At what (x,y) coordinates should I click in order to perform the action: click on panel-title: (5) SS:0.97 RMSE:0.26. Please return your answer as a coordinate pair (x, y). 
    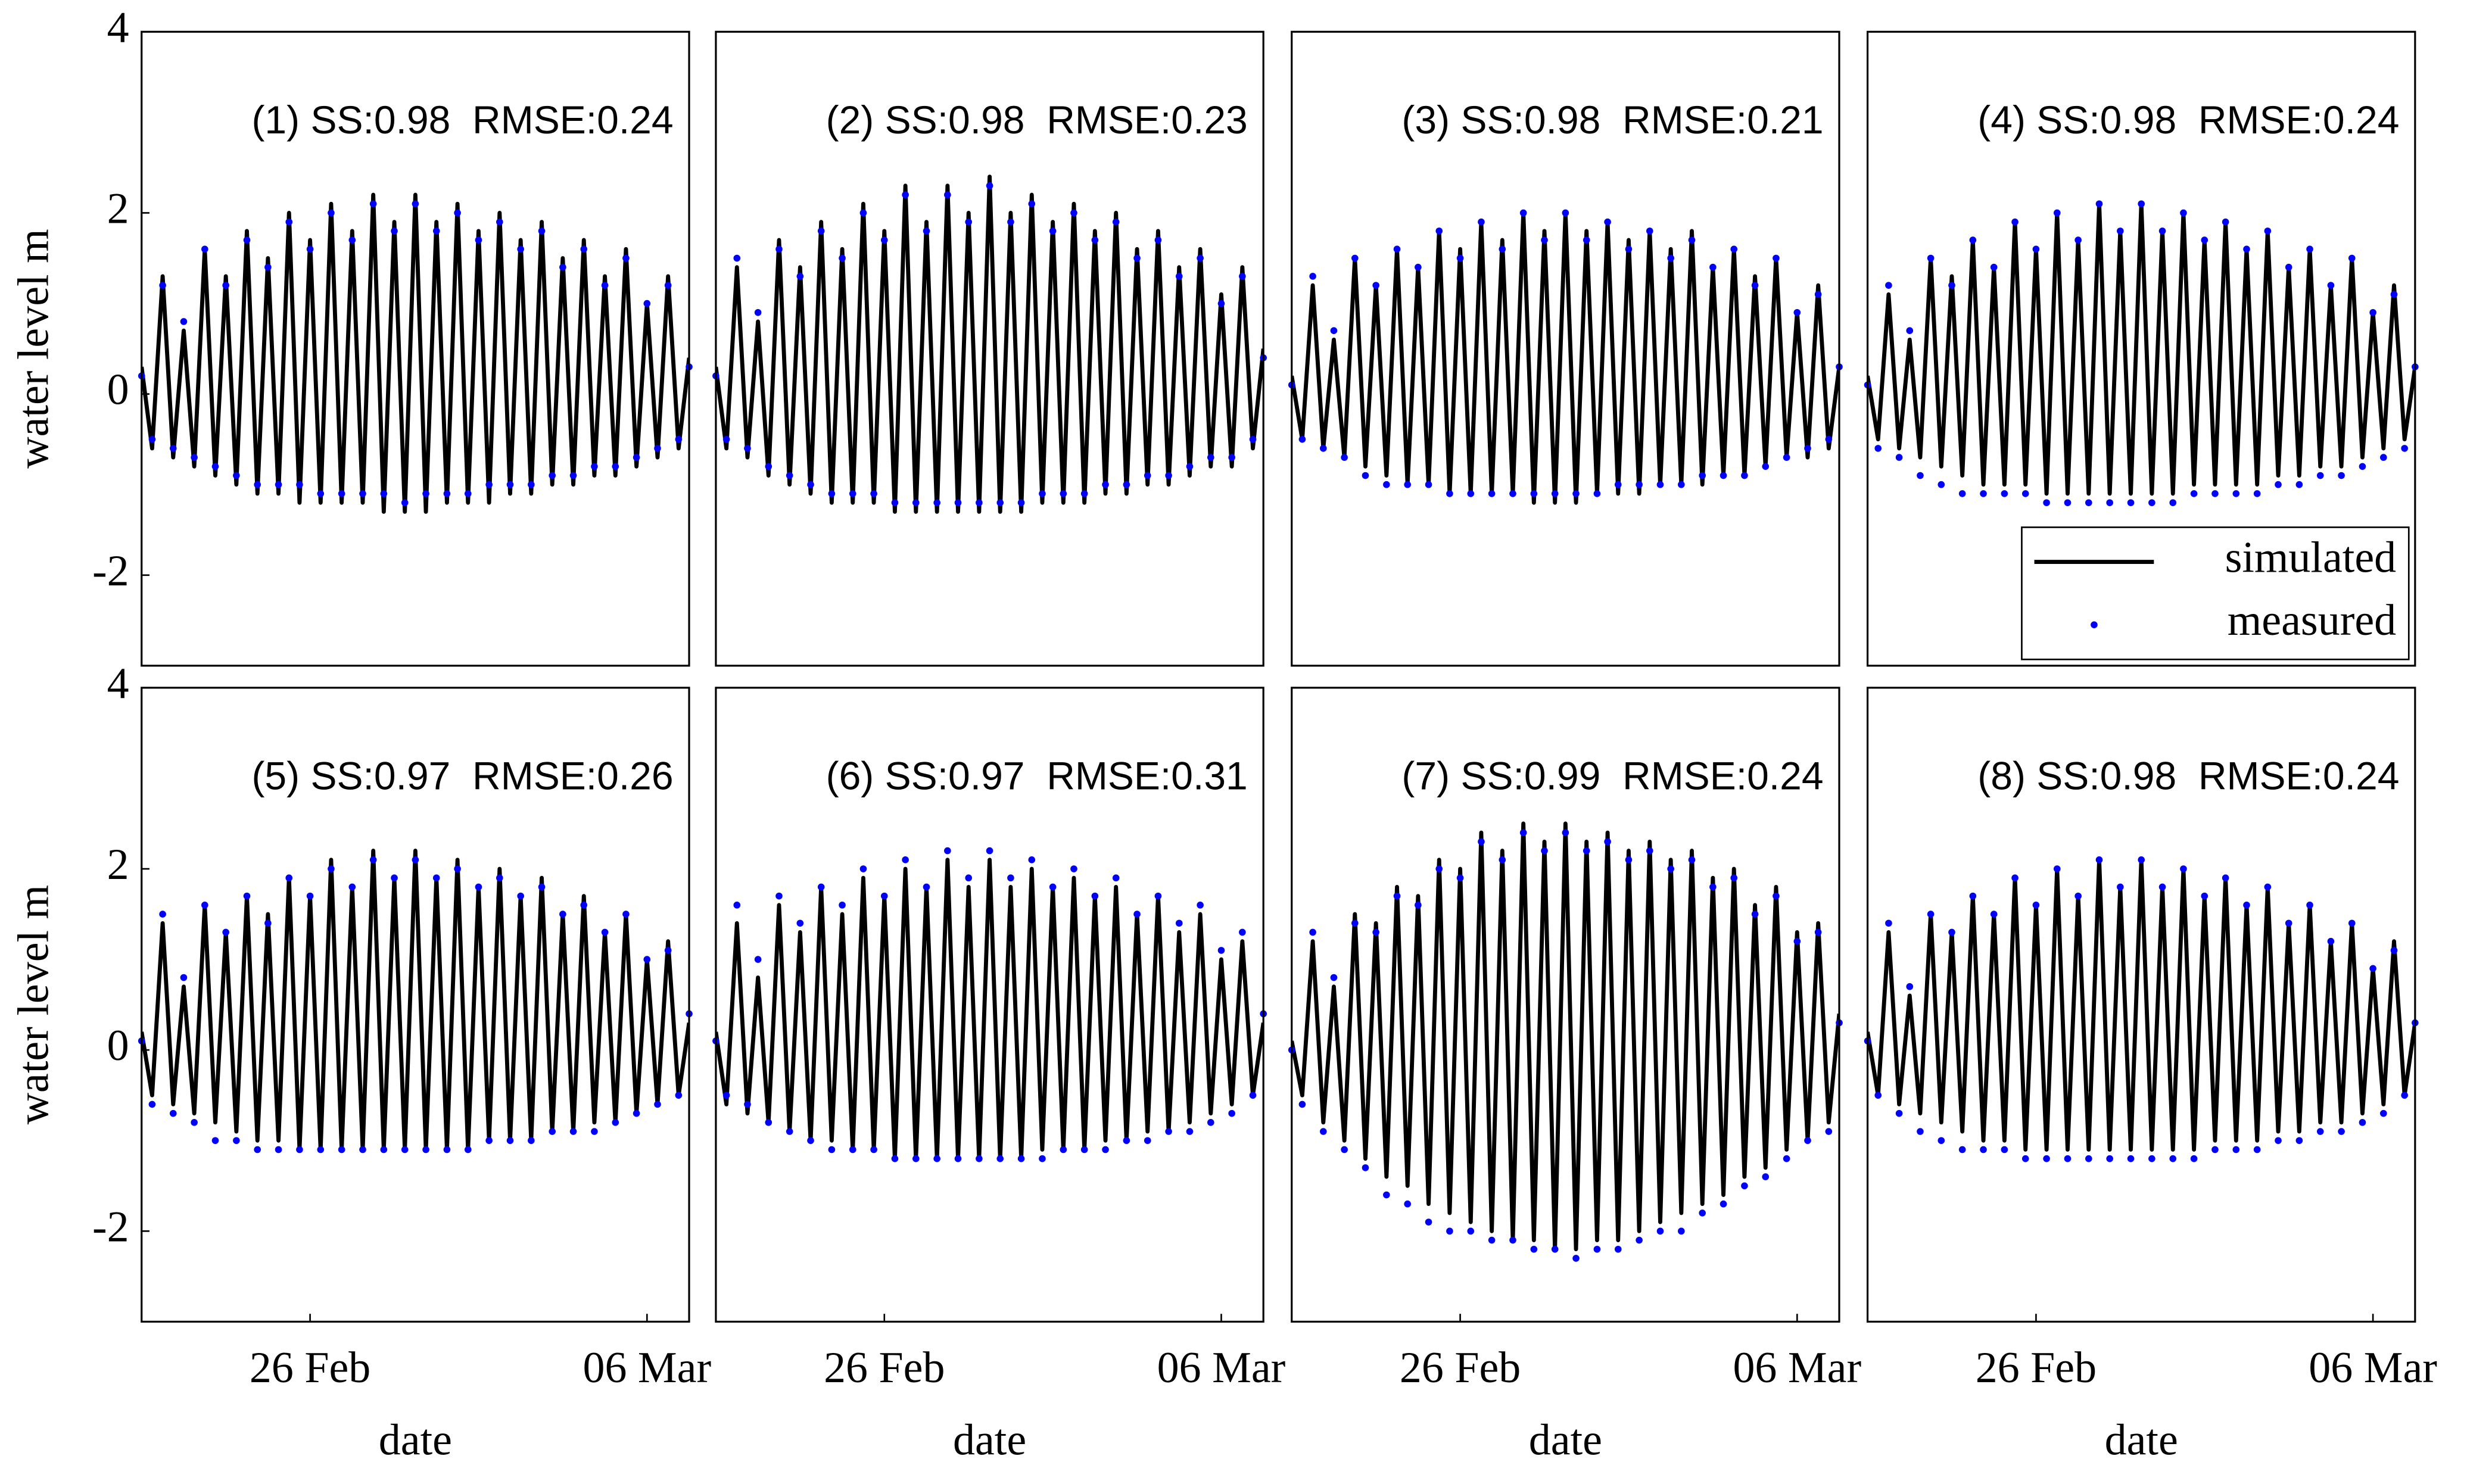
    Looking at the image, I should click on (462, 776).